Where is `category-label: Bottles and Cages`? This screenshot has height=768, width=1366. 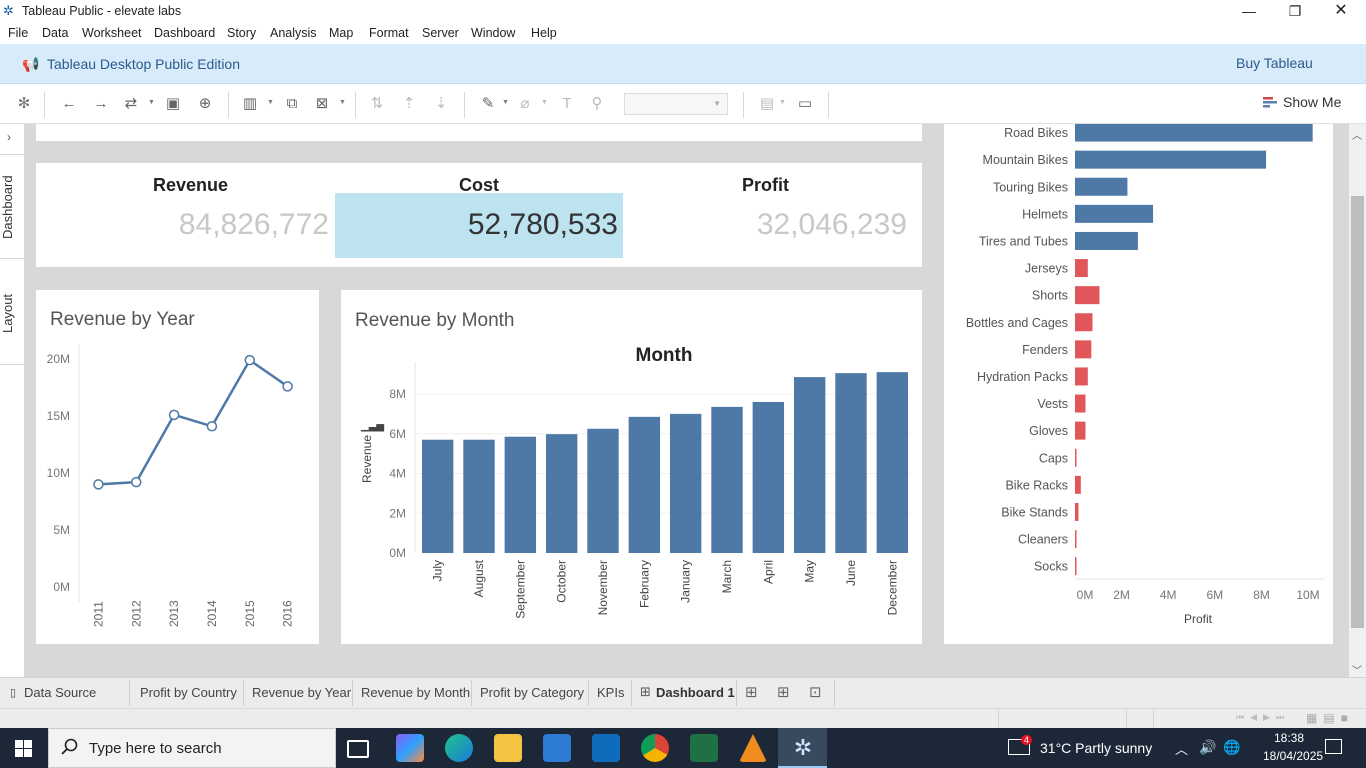 category-label: Bottles and Cages is located at coordinates (1017, 323).